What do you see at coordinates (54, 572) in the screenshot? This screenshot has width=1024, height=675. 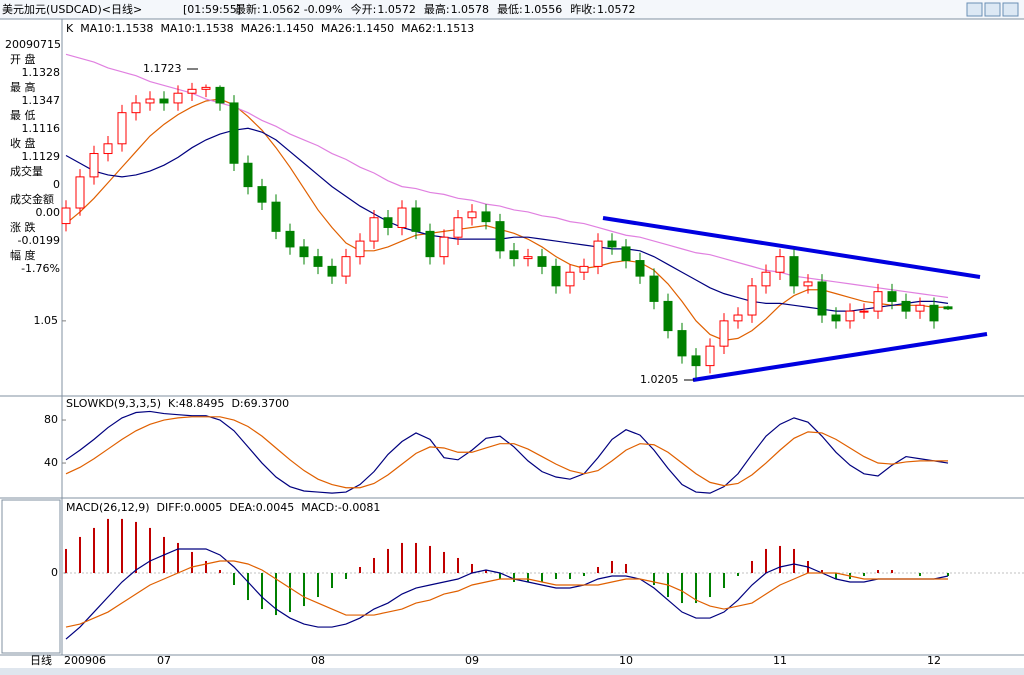 I see `y-tick-label: 0` at bounding box center [54, 572].